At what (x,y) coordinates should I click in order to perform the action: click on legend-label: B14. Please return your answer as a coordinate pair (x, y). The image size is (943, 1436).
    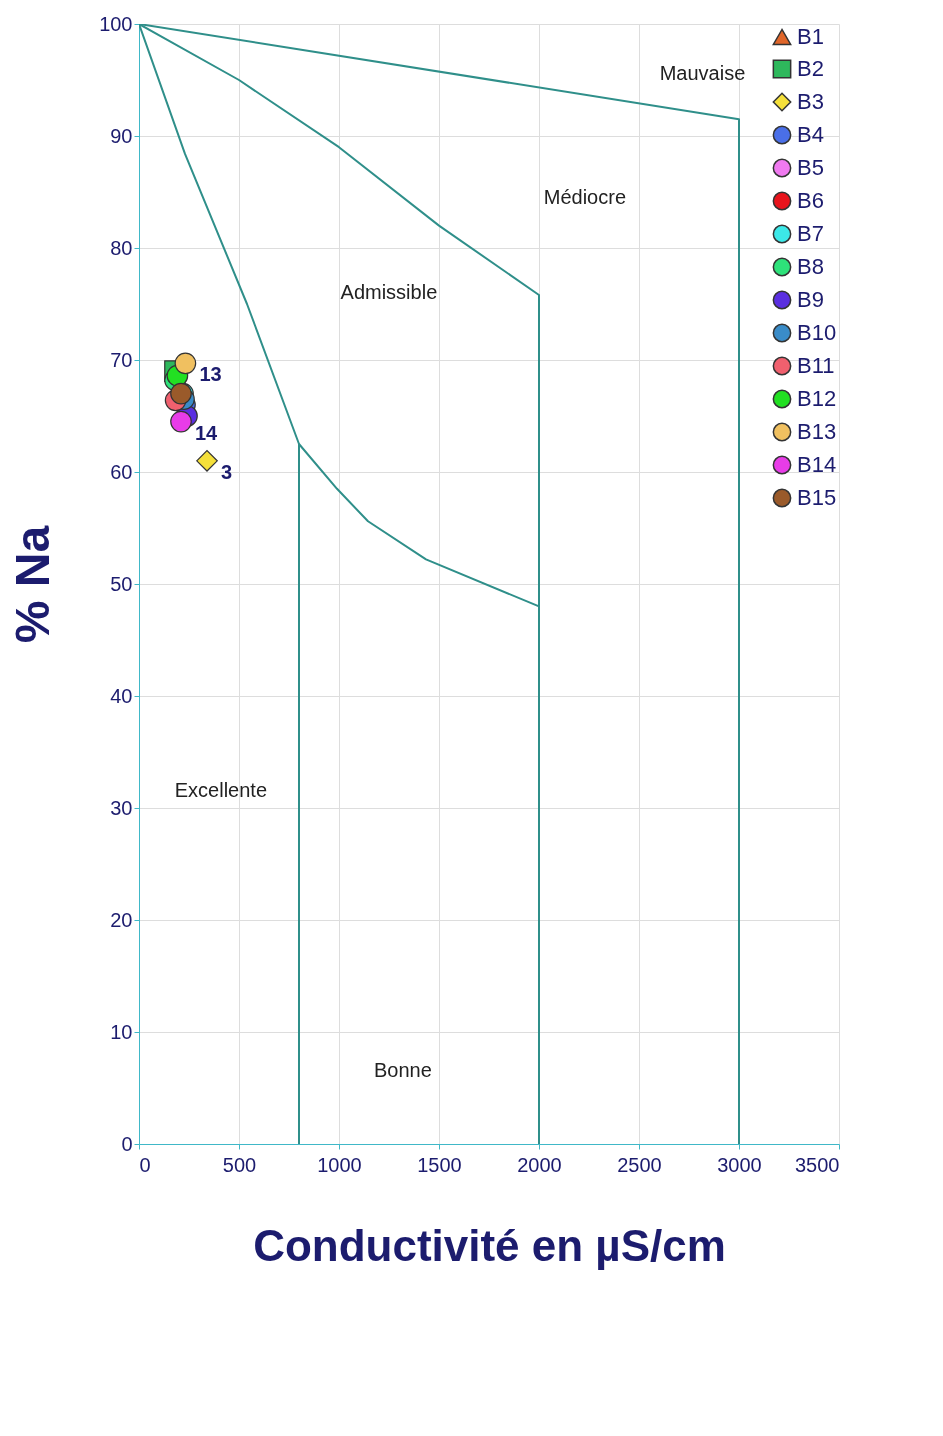
    Looking at the image, I should click on (817, 464).